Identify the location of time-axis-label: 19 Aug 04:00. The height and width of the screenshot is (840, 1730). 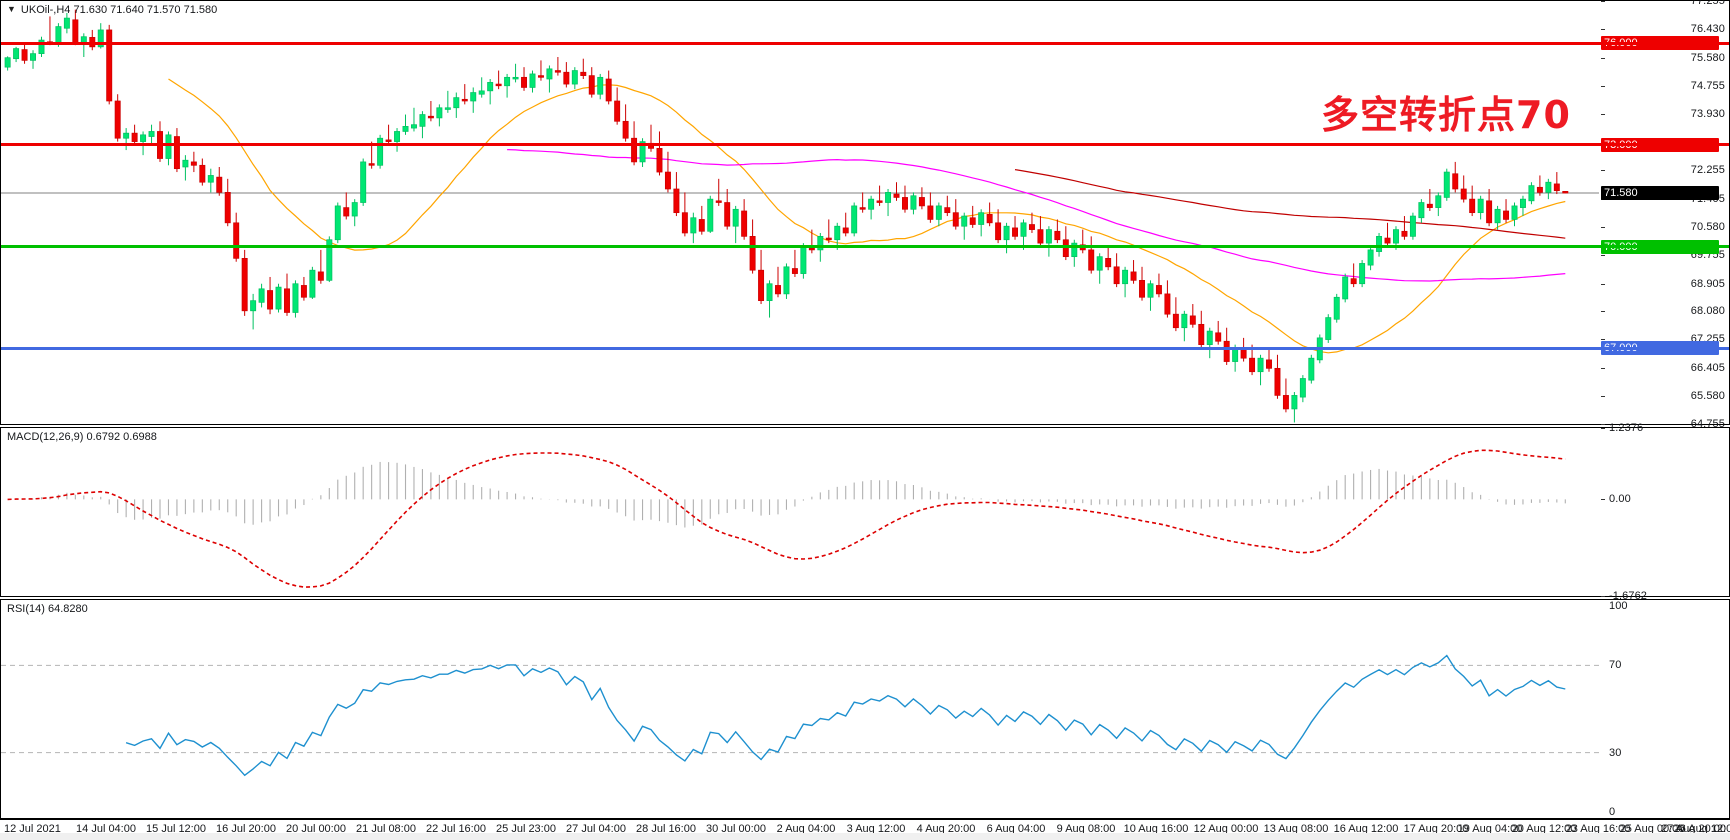
(1490, 829).